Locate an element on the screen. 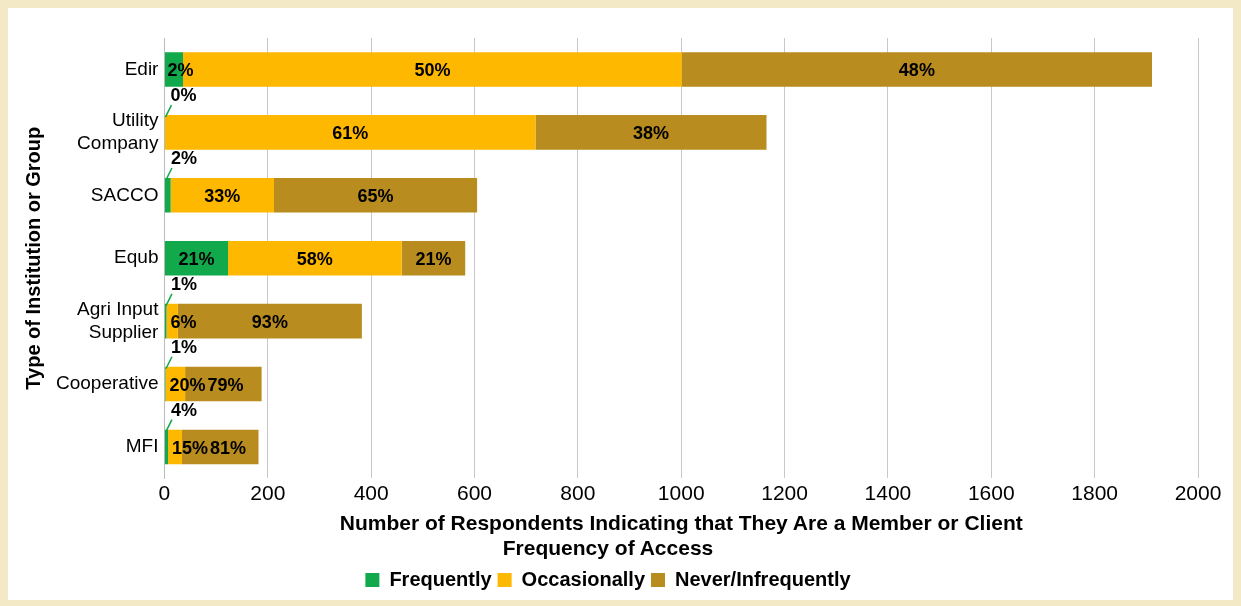  x-tick-label: 1600 is located at coordinates (991, 492).